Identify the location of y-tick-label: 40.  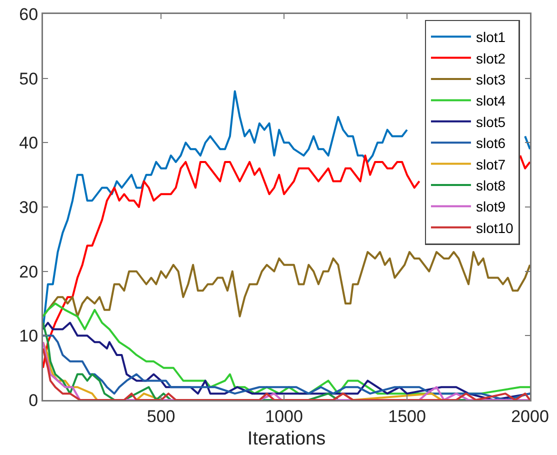
(28, 143).